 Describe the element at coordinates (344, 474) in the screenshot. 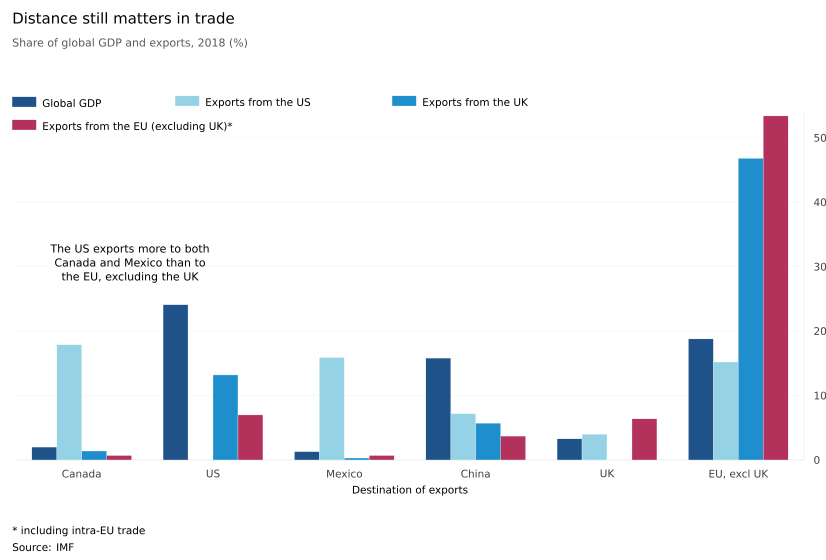

I see `x-tick-label: Mexico` at that location.